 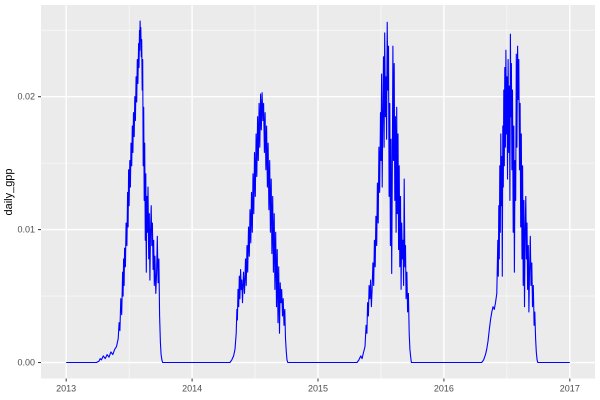 What do you see at coordinates (444, 389) in the screenshot?
I see `x-tick-label: 2016` at bounding box center [444, 389].